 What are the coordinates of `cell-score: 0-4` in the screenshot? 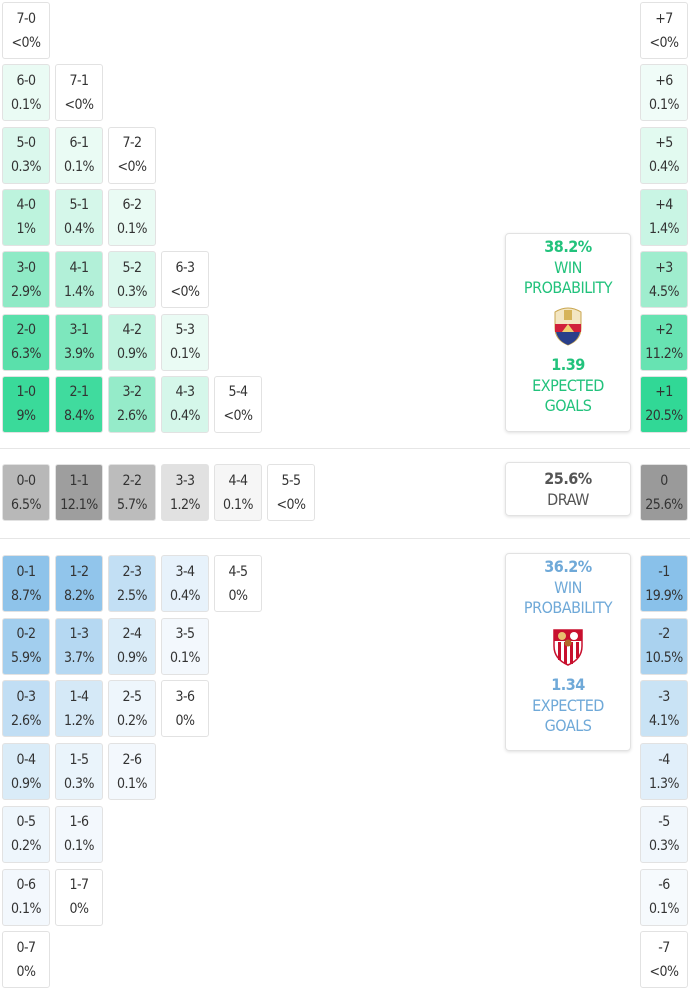 It's located at (26, 759).